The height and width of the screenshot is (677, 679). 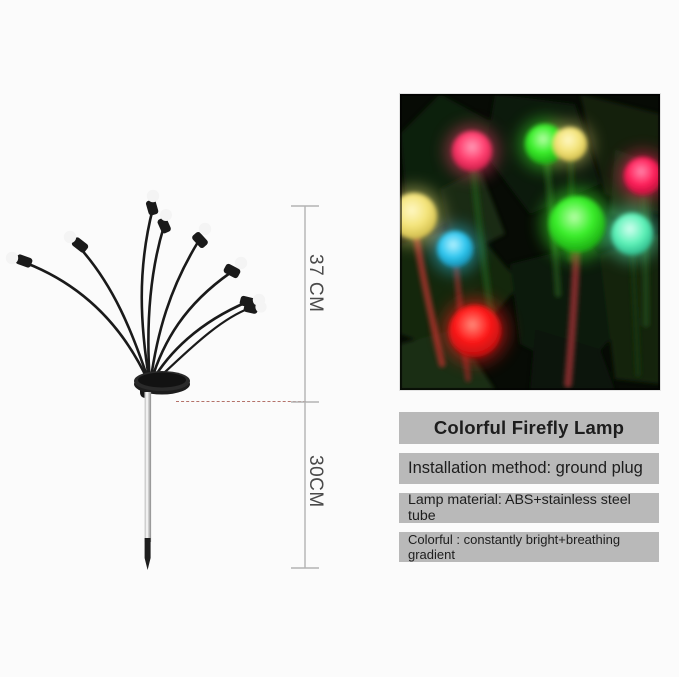 What do you see at coordinates (525, 468) in the screenshot?
I see `spec-installation-text: Installation method: ground plug` at bounding box center [525, 468].